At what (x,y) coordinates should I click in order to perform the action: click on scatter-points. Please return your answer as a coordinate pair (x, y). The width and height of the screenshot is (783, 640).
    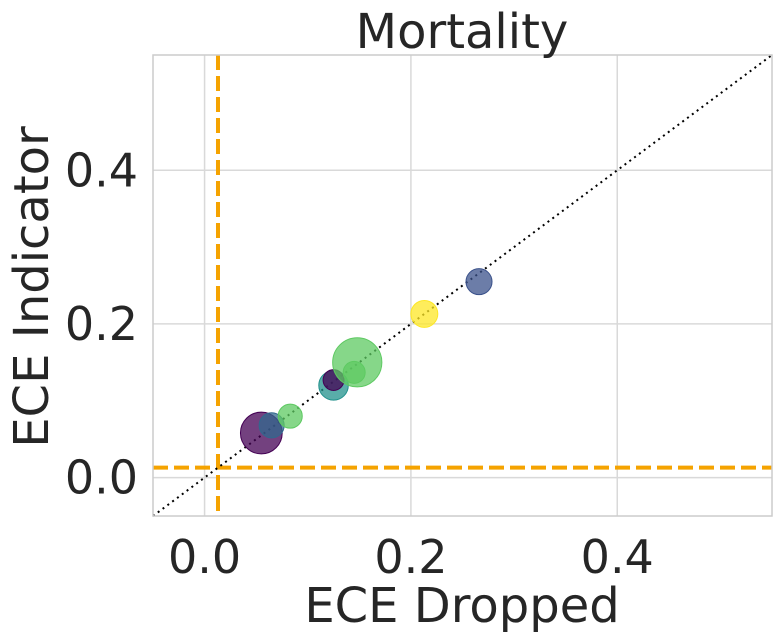
    Looking at the image, I should click on (366, 361).